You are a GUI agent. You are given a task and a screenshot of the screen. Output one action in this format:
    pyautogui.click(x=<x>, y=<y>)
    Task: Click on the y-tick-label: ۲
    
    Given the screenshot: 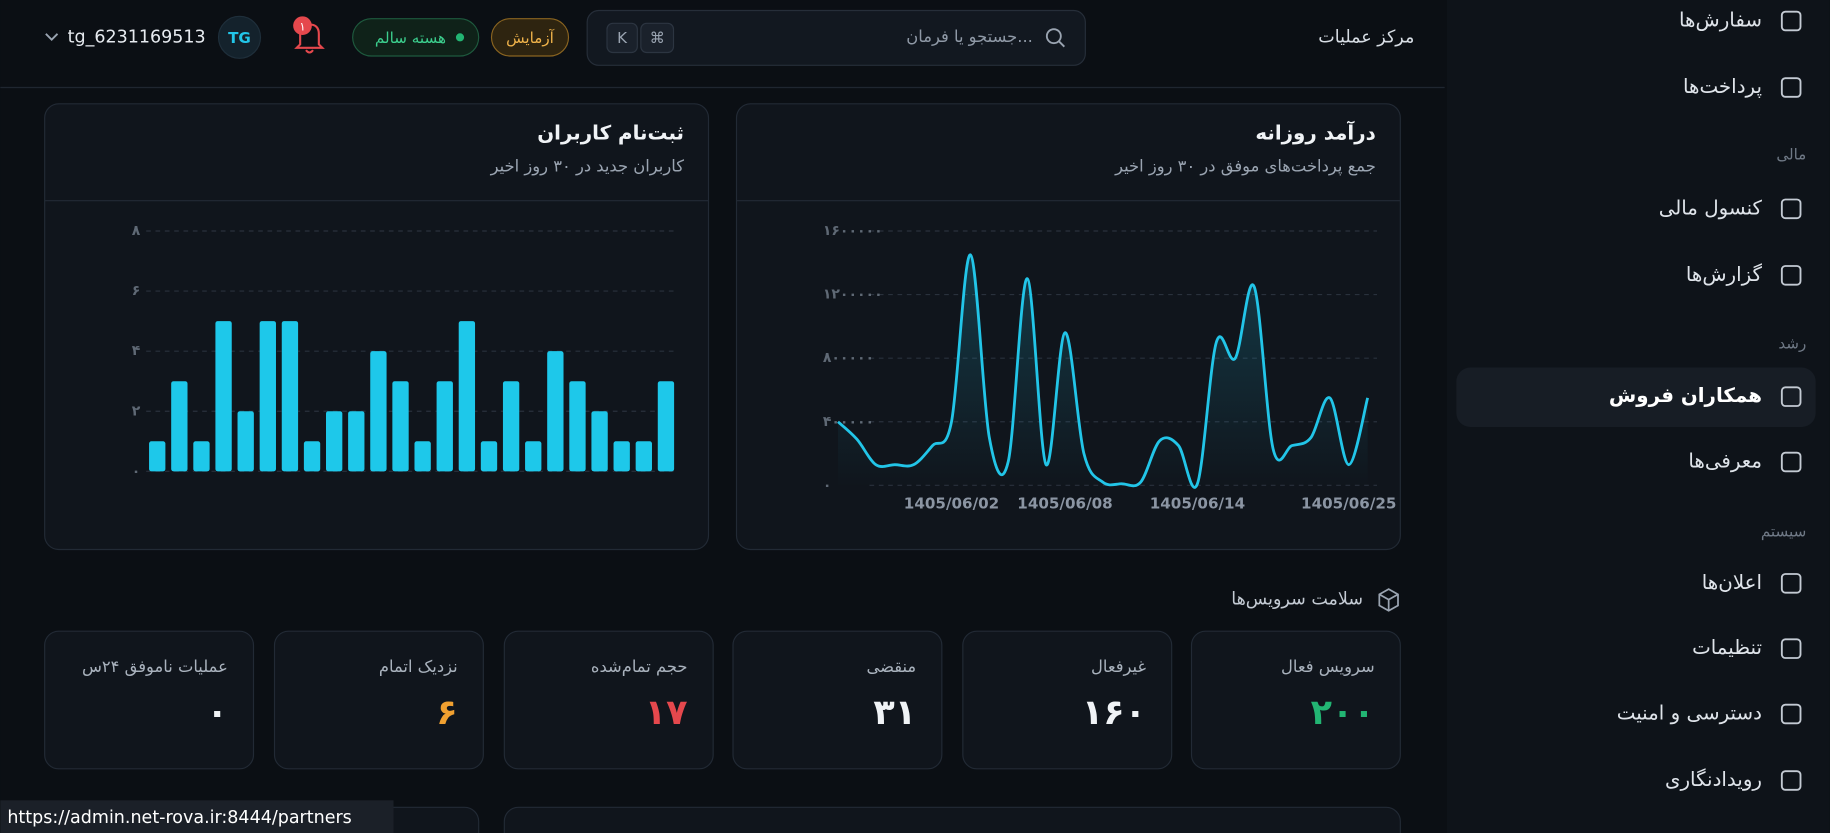 What is the action you would take?
    pyautogui.click(x=136, y=411)
    